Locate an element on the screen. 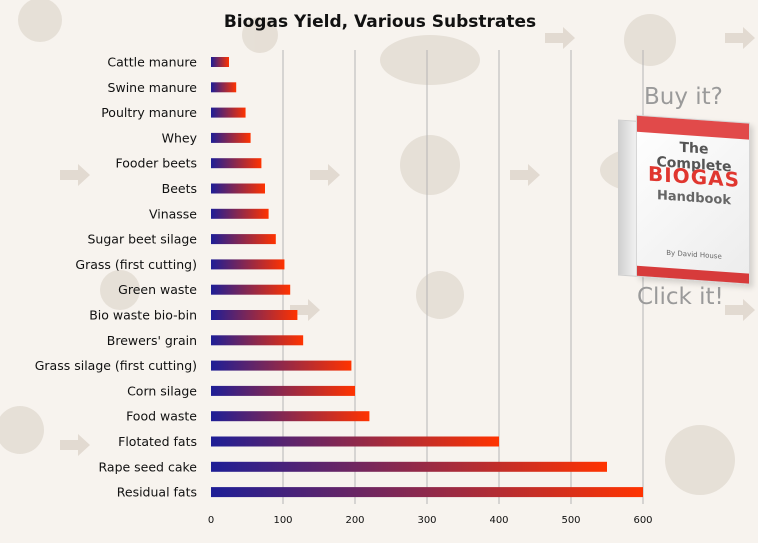 The height and width of the screenshot is (543, 758). category-label: Bio waste bio-bin is located at coordinates (143, 315).